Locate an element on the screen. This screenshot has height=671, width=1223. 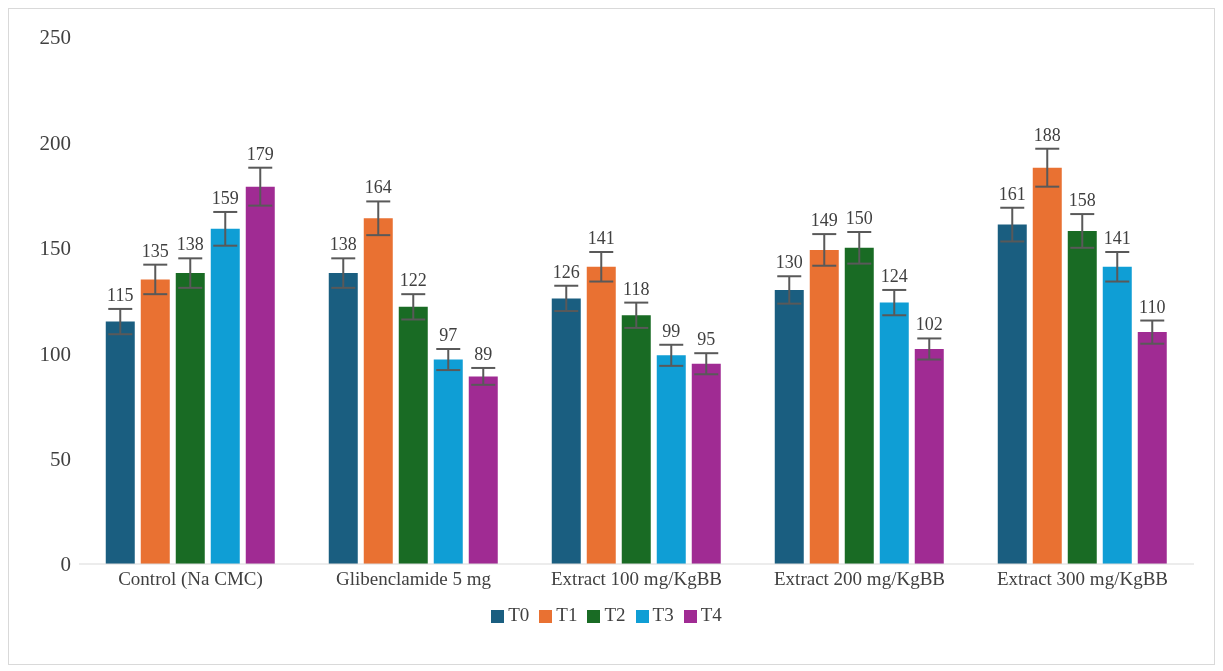
data-label: 164 is located at coordinates (378, 187).